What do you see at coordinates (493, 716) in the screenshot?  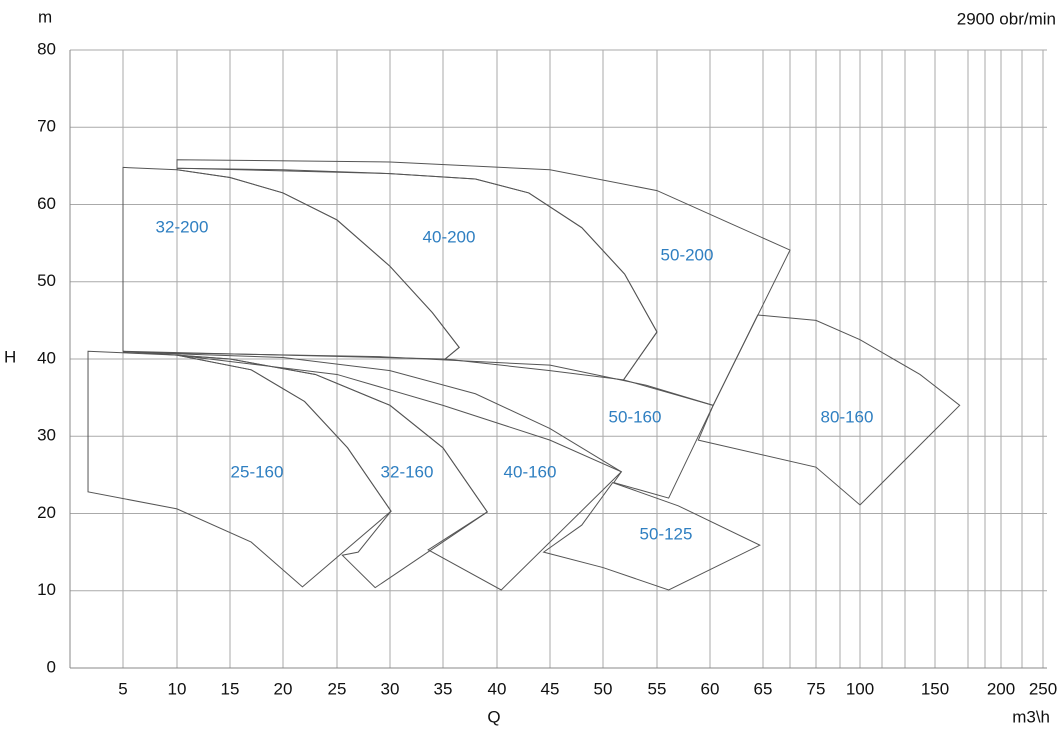 I see `x-axis-label: Q` at bounding box center [493, 716].